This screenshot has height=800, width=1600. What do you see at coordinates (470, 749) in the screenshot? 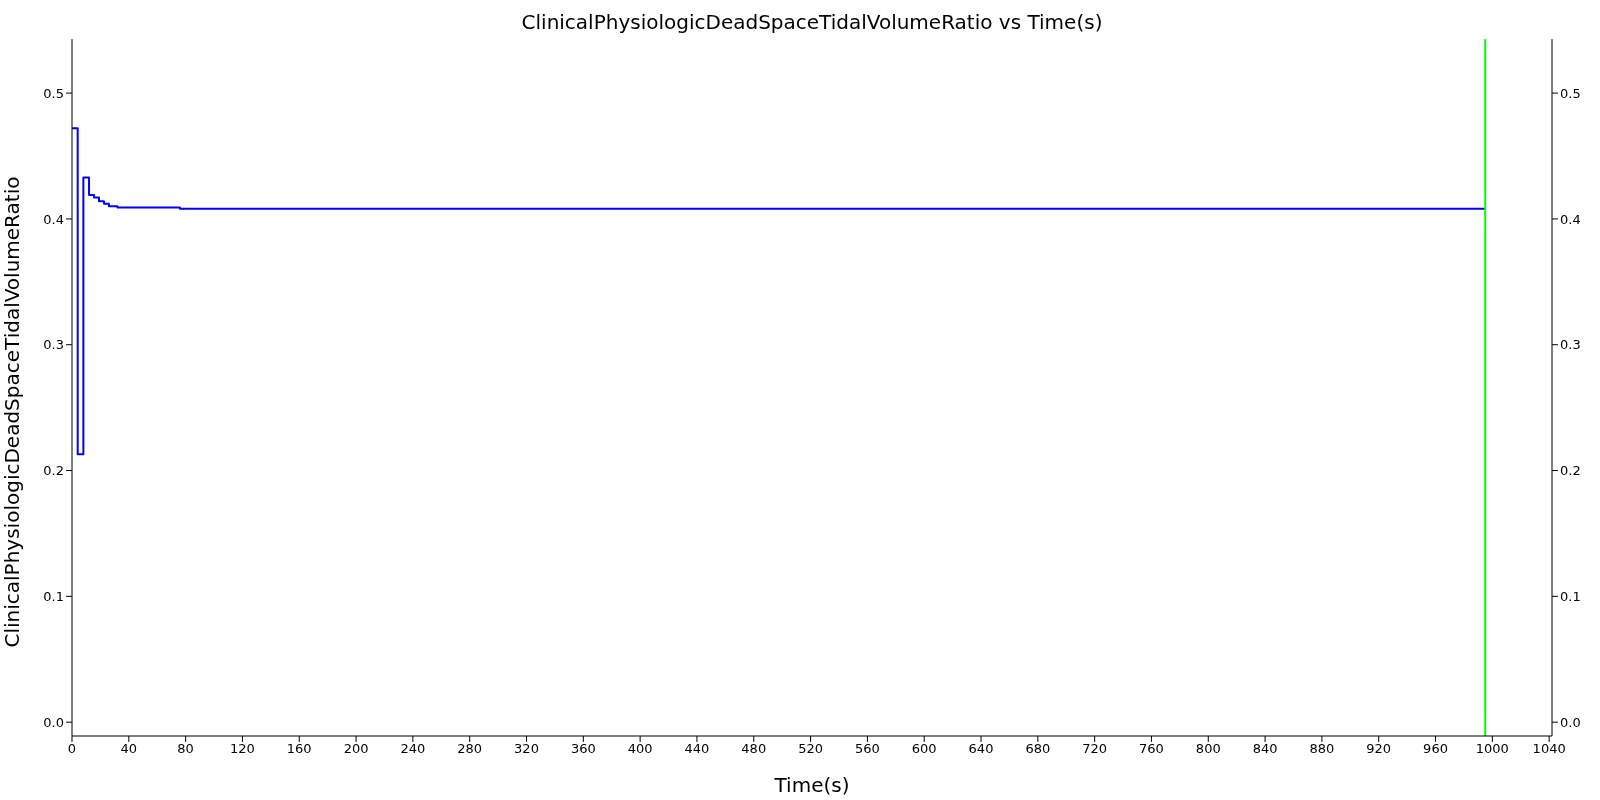
I see `x-tick-label: 280` at bounding box center [470, 749].